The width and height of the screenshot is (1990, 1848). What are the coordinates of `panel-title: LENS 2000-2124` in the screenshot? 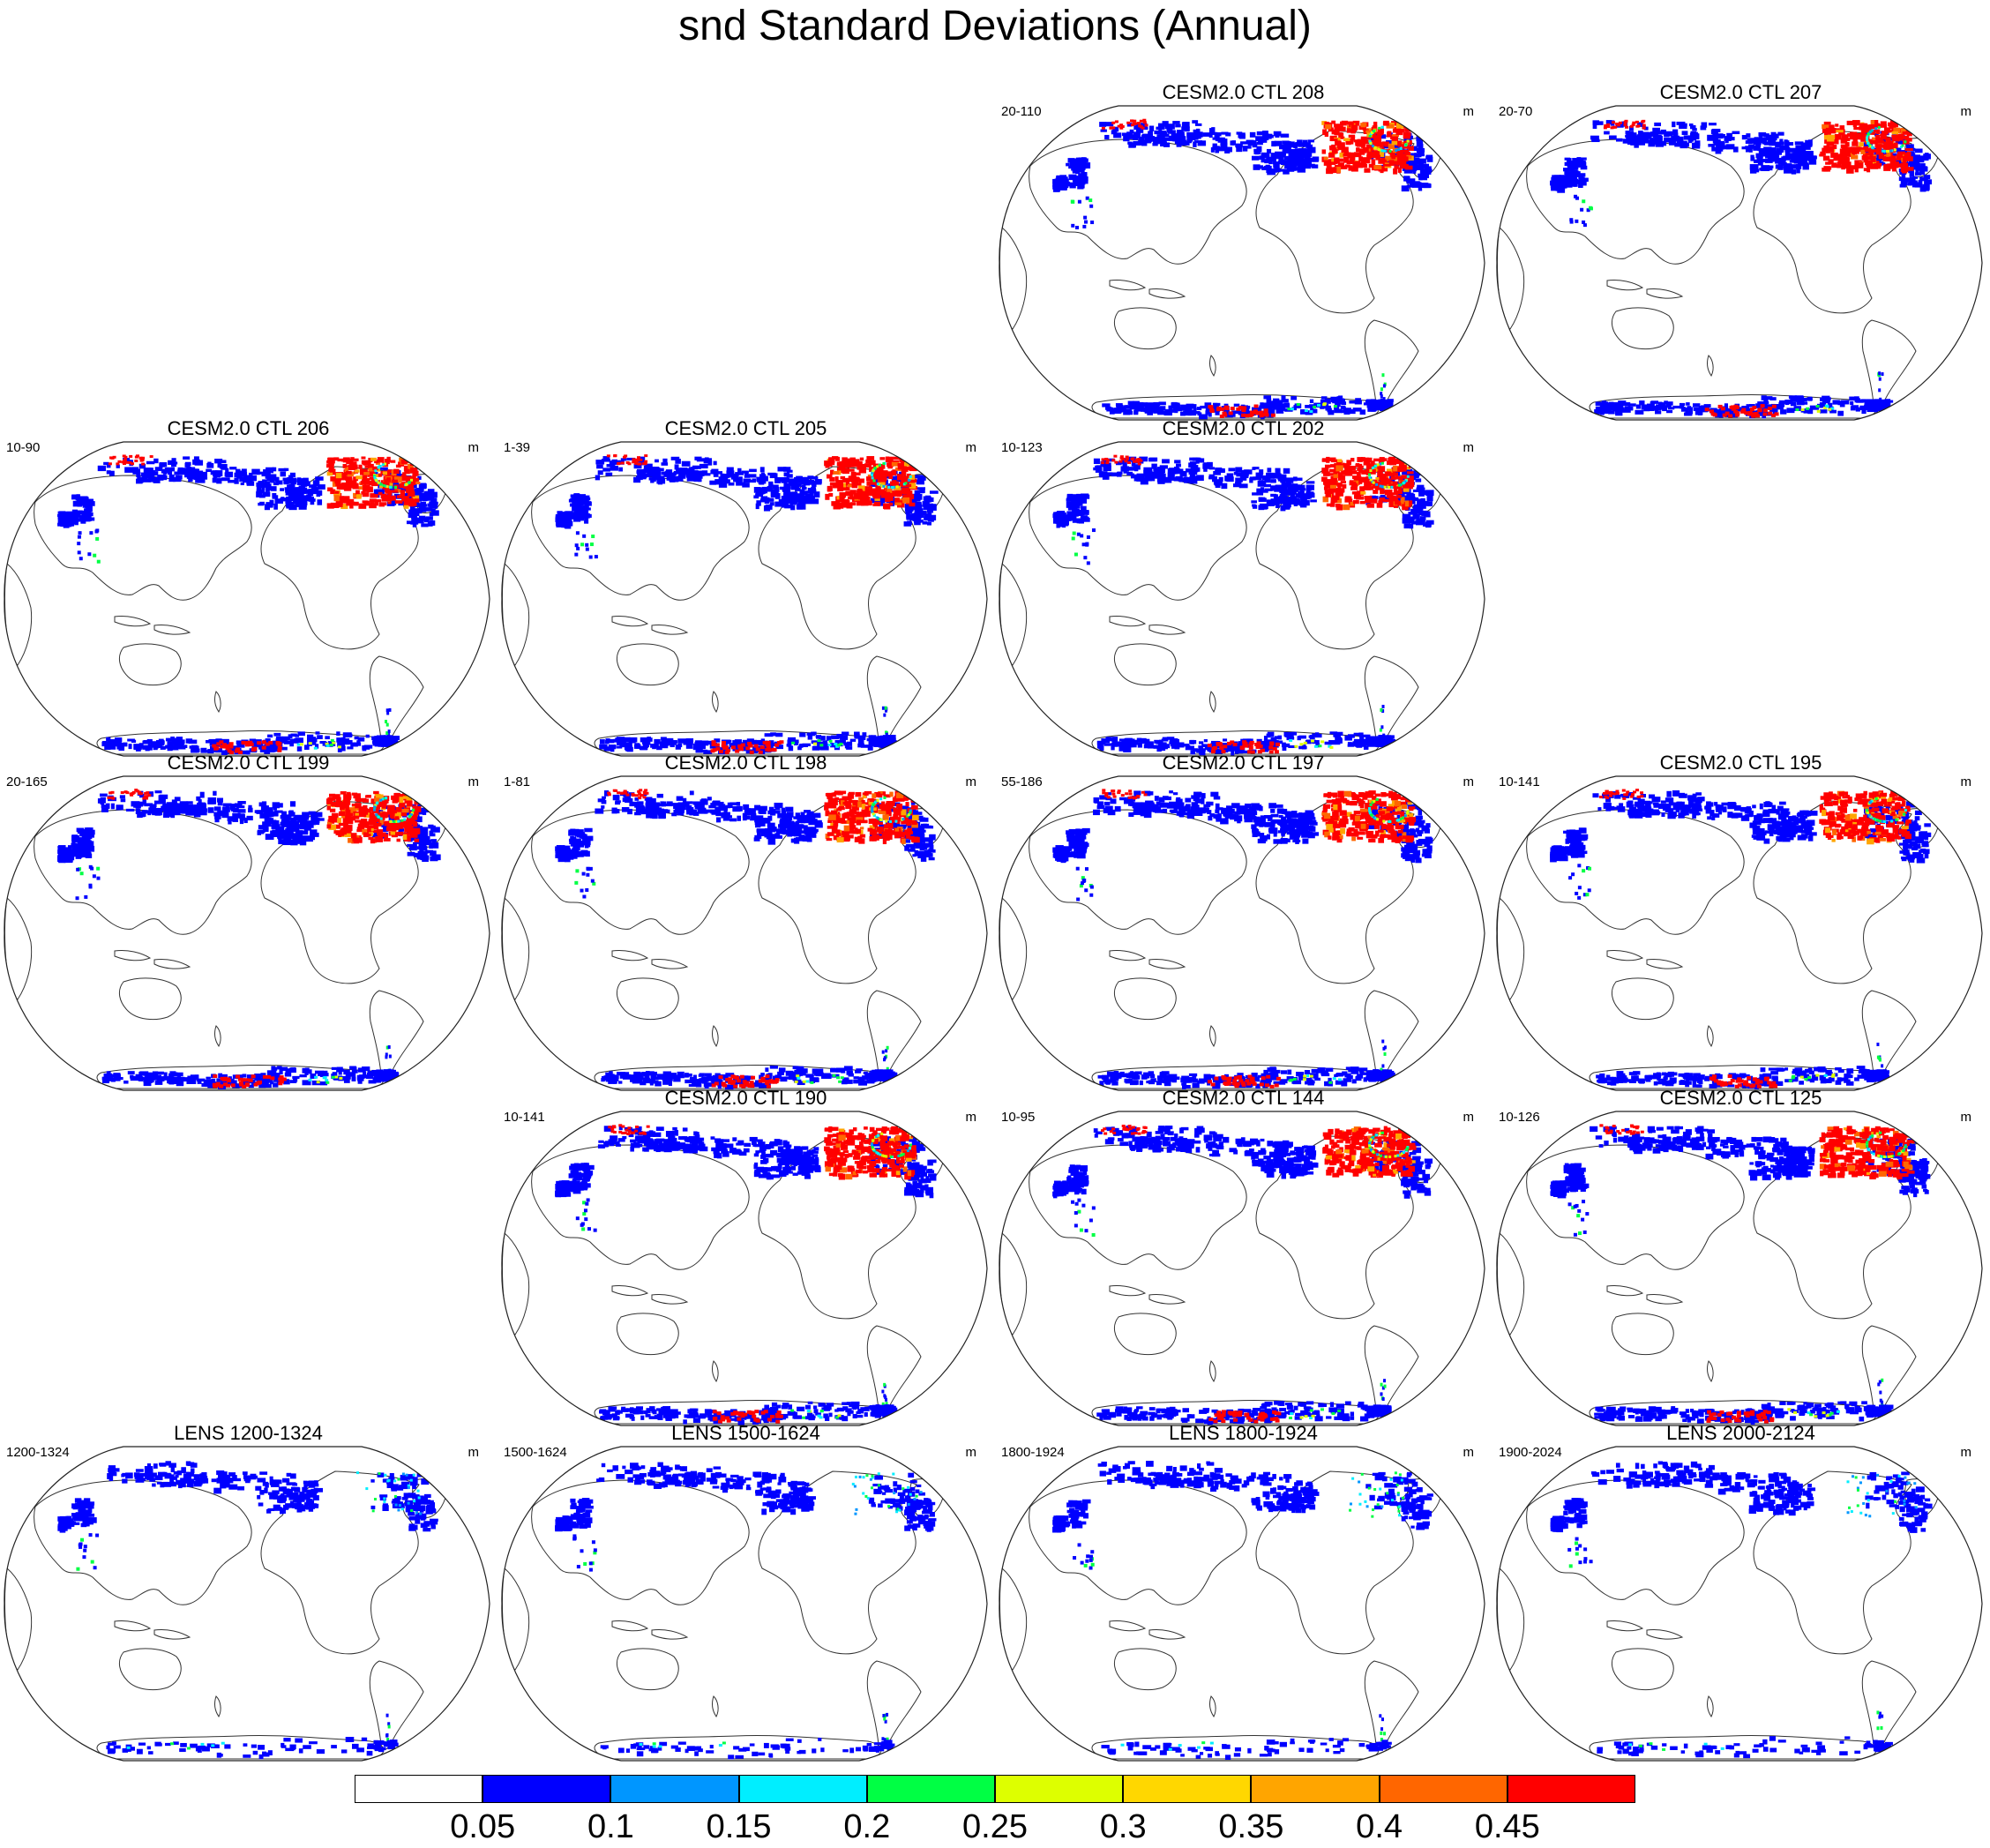 It's located at (1740, 1433).